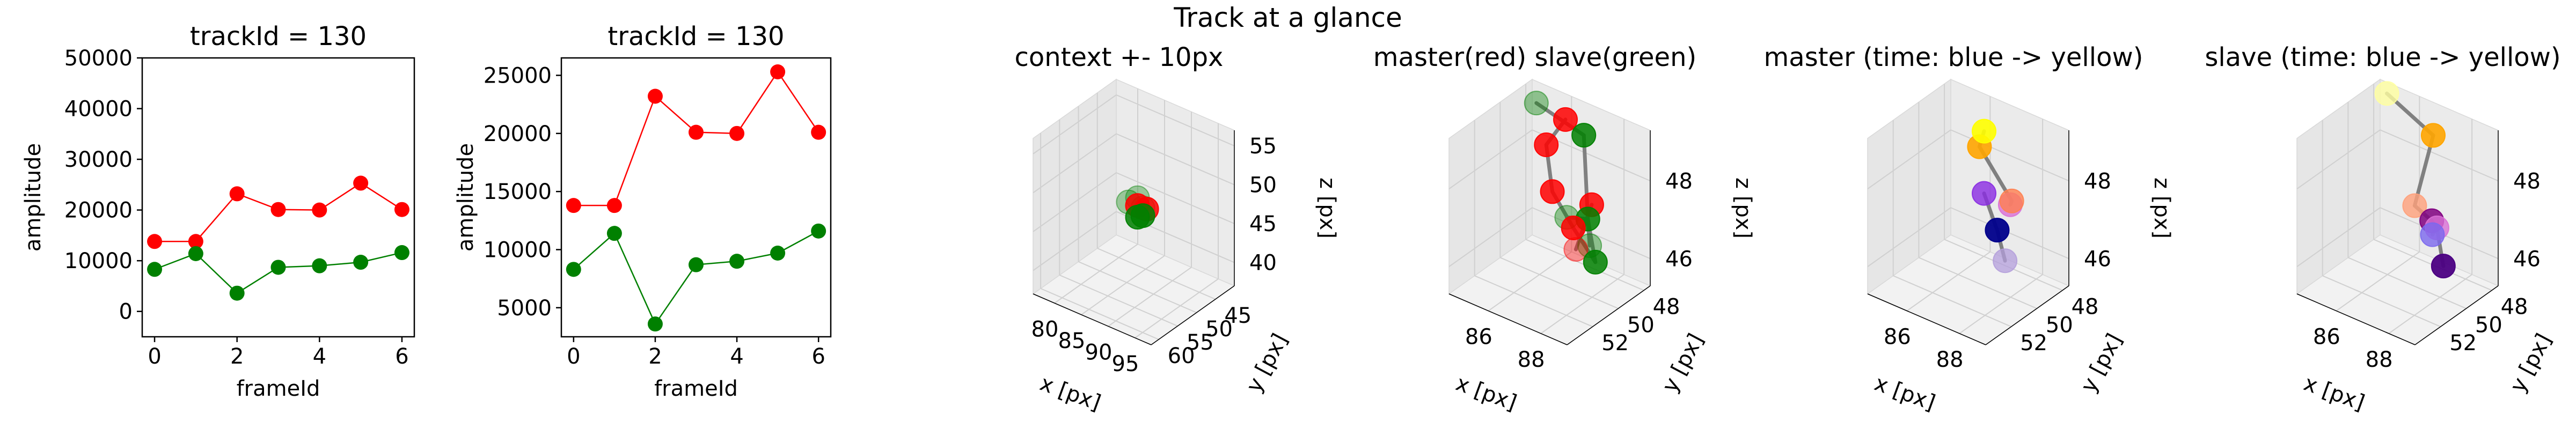 The width and height of the screenshot is (2576, 429). I want to click on chart-title: trackId = 130, so click(278, 36).